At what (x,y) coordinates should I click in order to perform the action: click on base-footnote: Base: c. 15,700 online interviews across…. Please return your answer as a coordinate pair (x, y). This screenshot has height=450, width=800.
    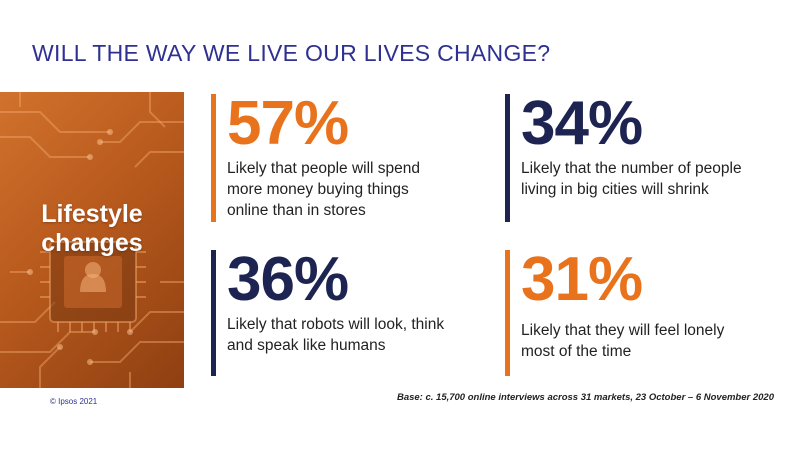
    Looking at the image, I should click on (585, 397).